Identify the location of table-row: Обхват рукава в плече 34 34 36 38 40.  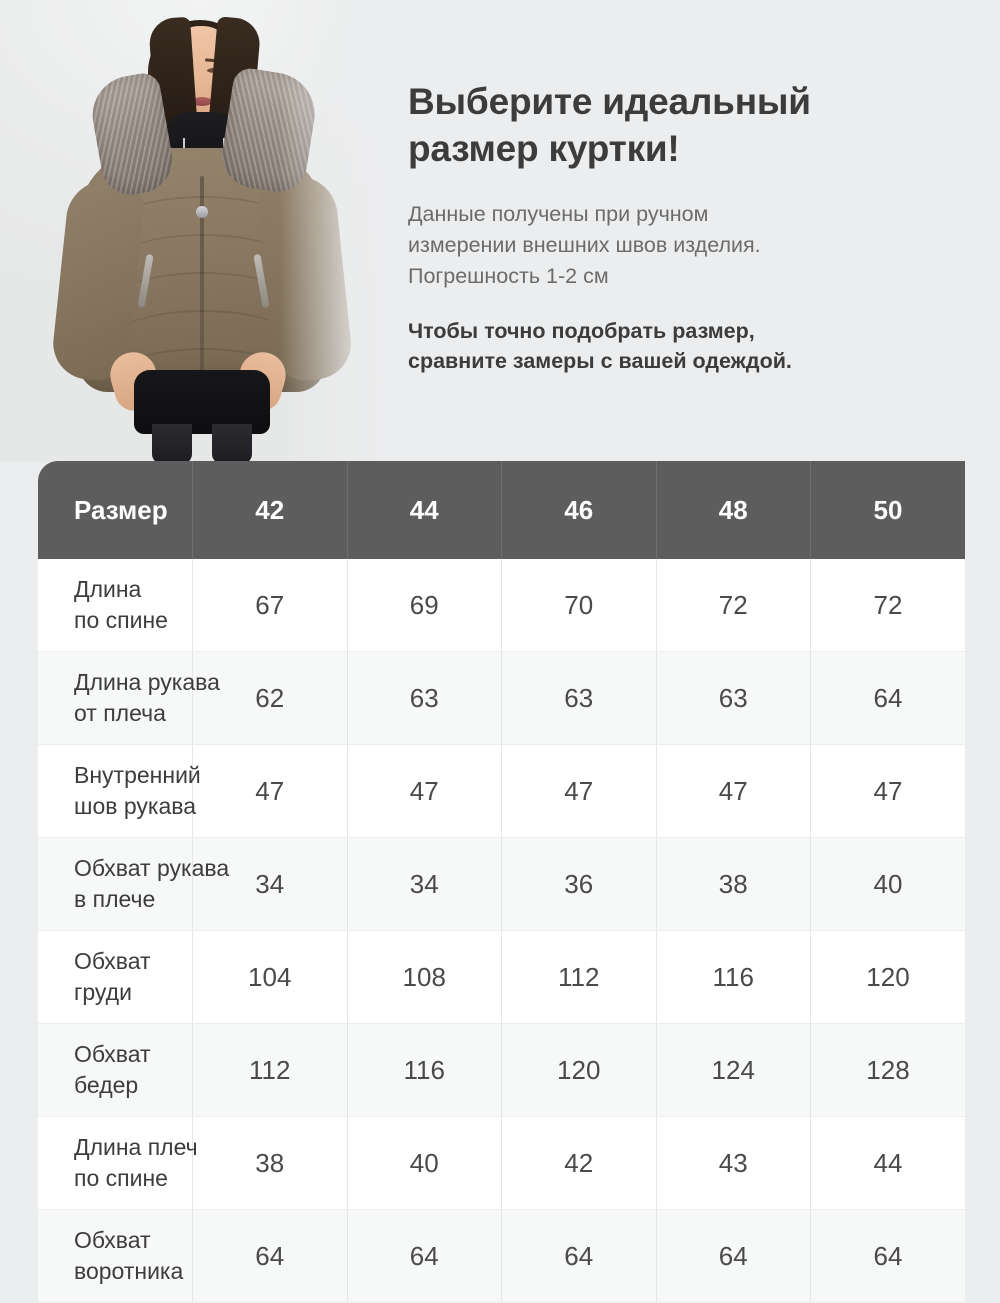
(501, 884).